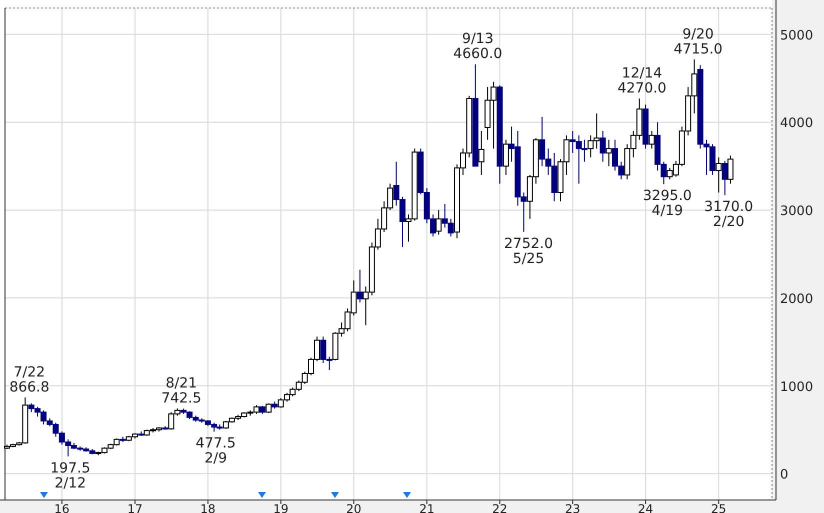  I want to click on x-tick-label: 23, so click(572, 507).